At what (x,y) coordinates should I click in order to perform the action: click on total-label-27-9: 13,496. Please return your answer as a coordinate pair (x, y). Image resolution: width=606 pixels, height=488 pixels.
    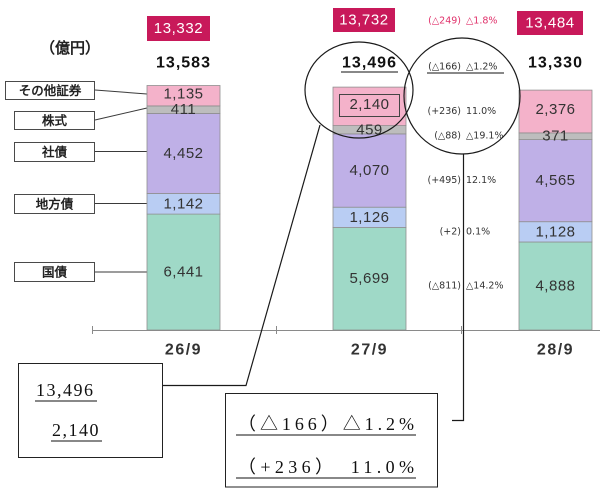
    Looking at the image, I should click on (369, 63).